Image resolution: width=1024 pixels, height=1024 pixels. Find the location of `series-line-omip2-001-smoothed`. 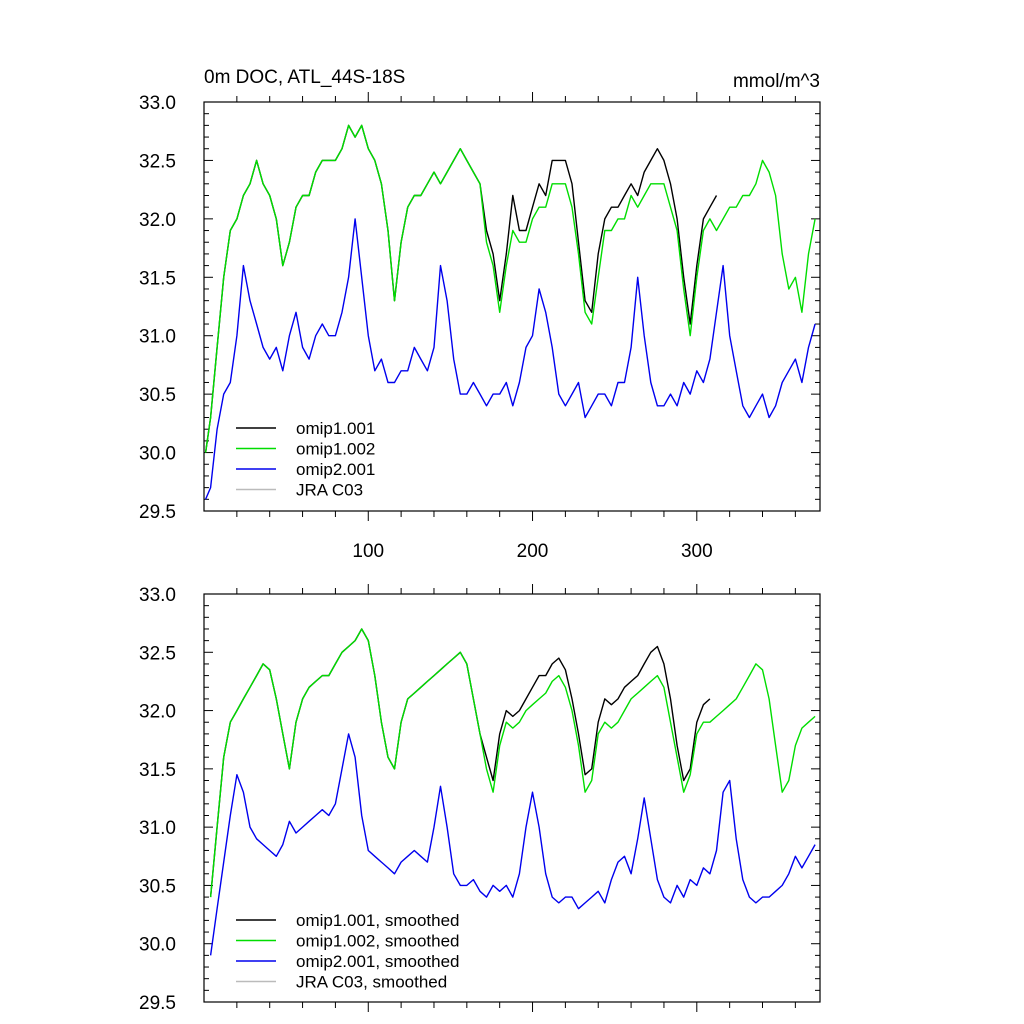

series-line-omip2-001-smoothed is located at coordinates (512, 844).